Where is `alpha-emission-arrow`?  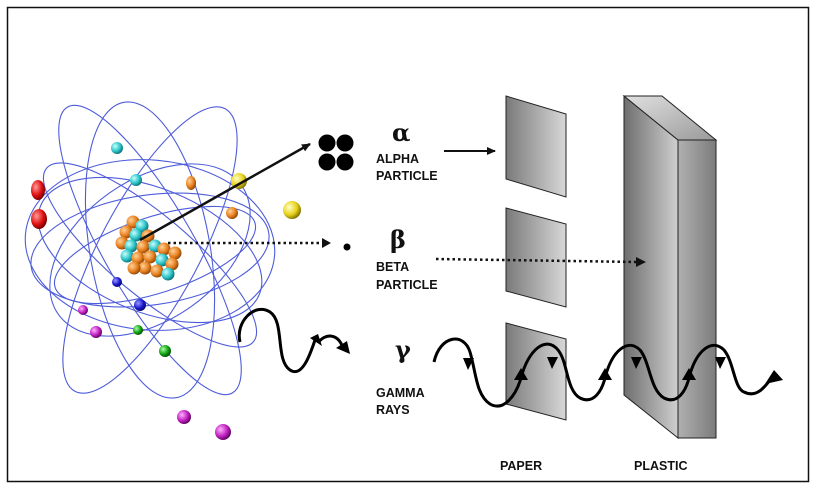
alpha-emission-arrow is located at coordinates (225, 192).